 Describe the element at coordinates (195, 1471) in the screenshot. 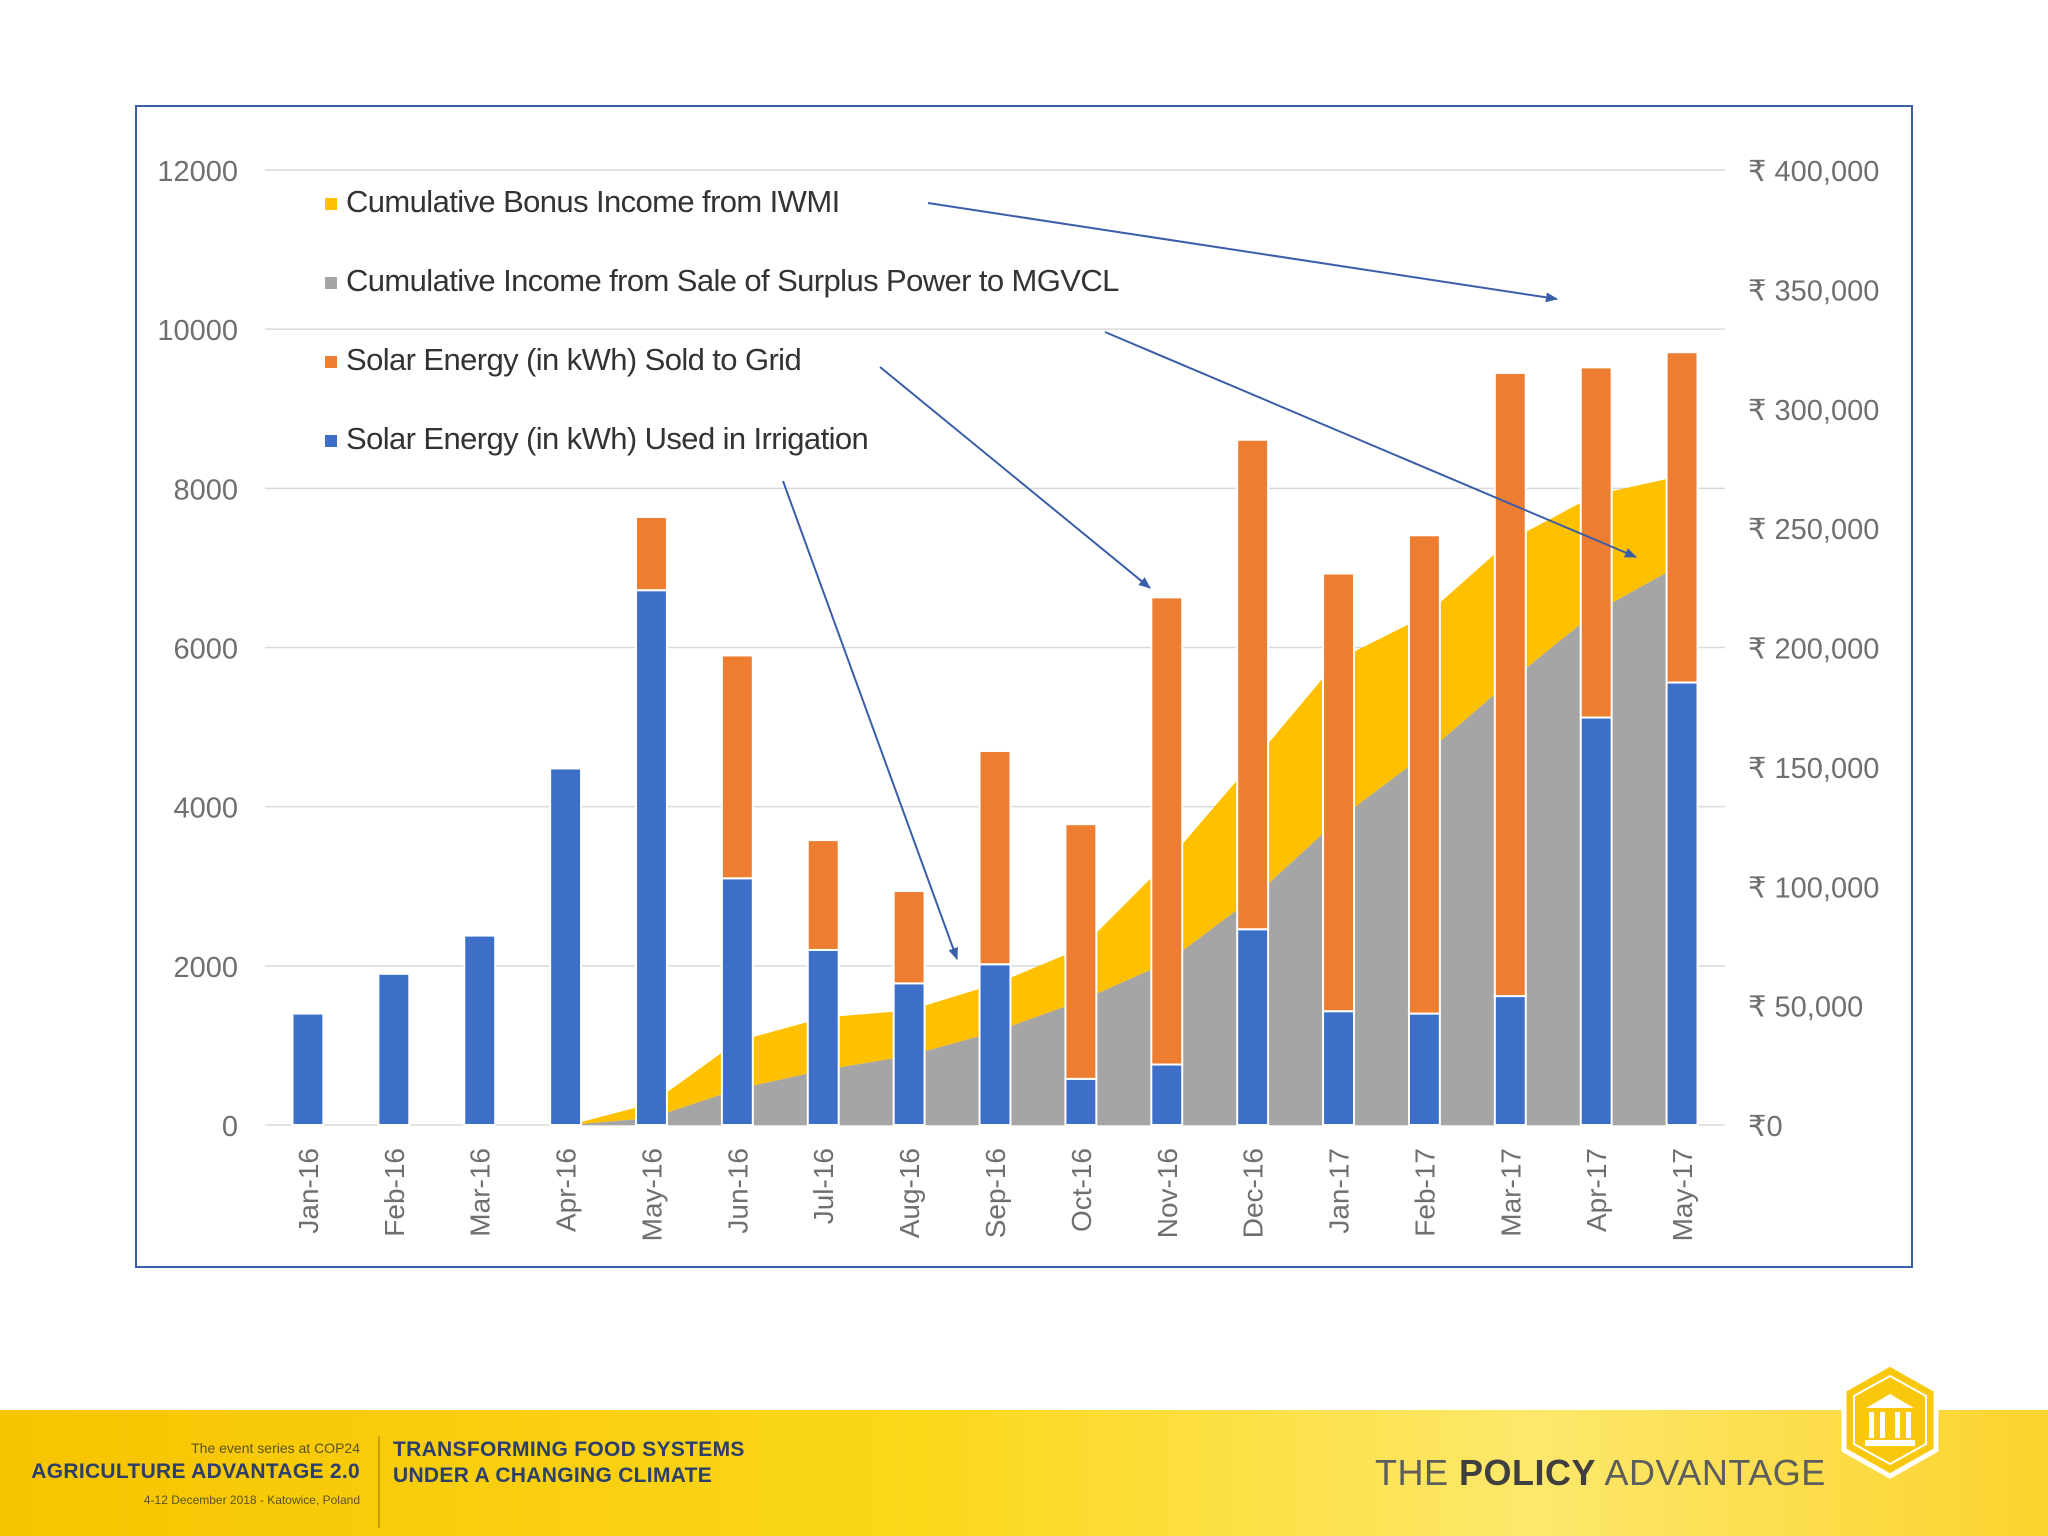

I see `event-name: AGRICULTURE ADVANTAGE 2.0` at that location.